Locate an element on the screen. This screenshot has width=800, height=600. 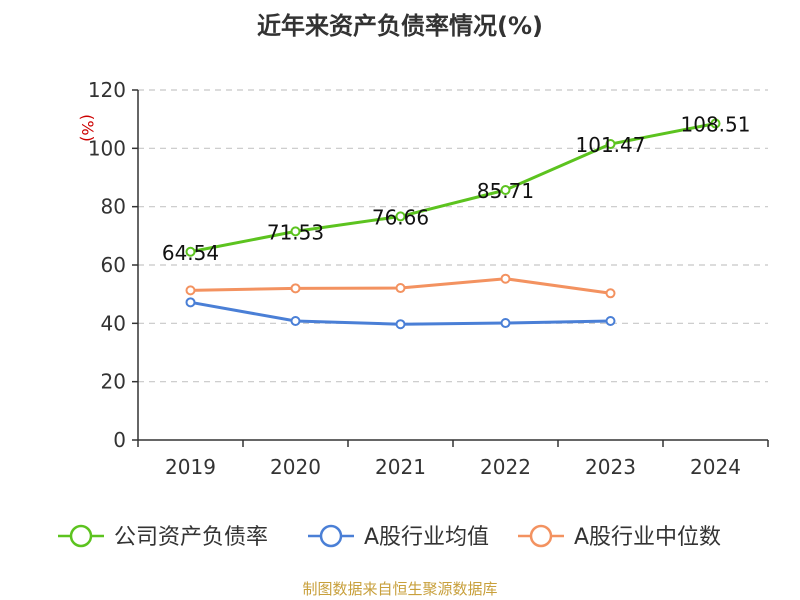
x-axis-tick-label: 2023 is located at coordinates (610, 467).